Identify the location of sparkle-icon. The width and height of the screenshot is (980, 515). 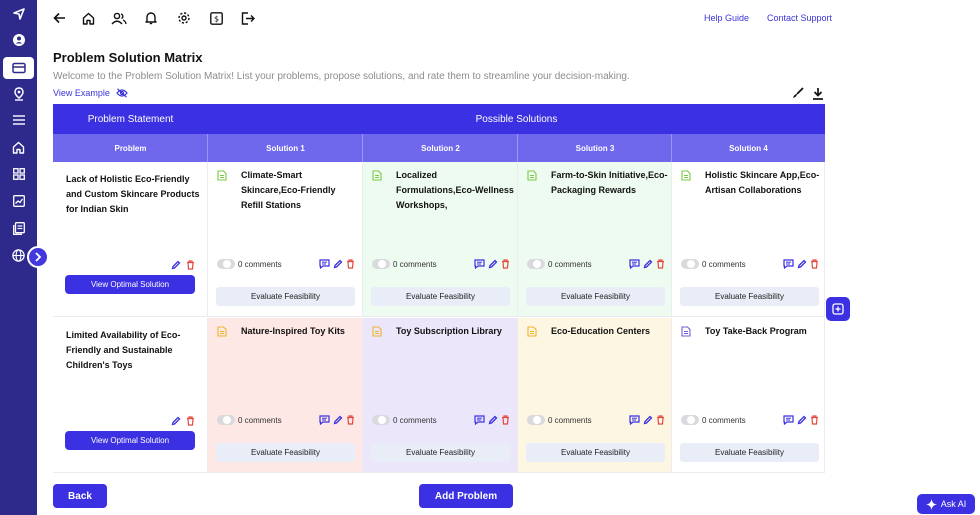
(931, 504).